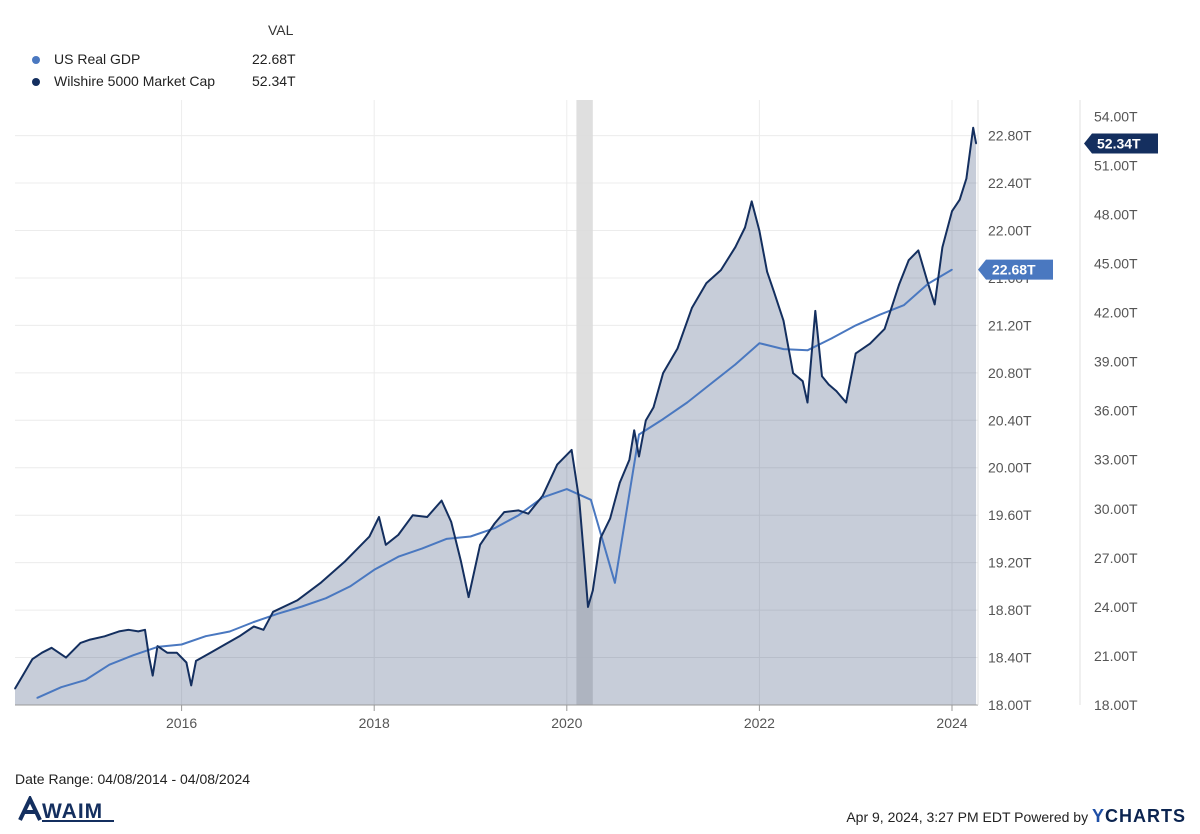 This screenshot has height=834, width=1200. I want to click on ycharts-logo: YCHARTS, so click(1139, 816).